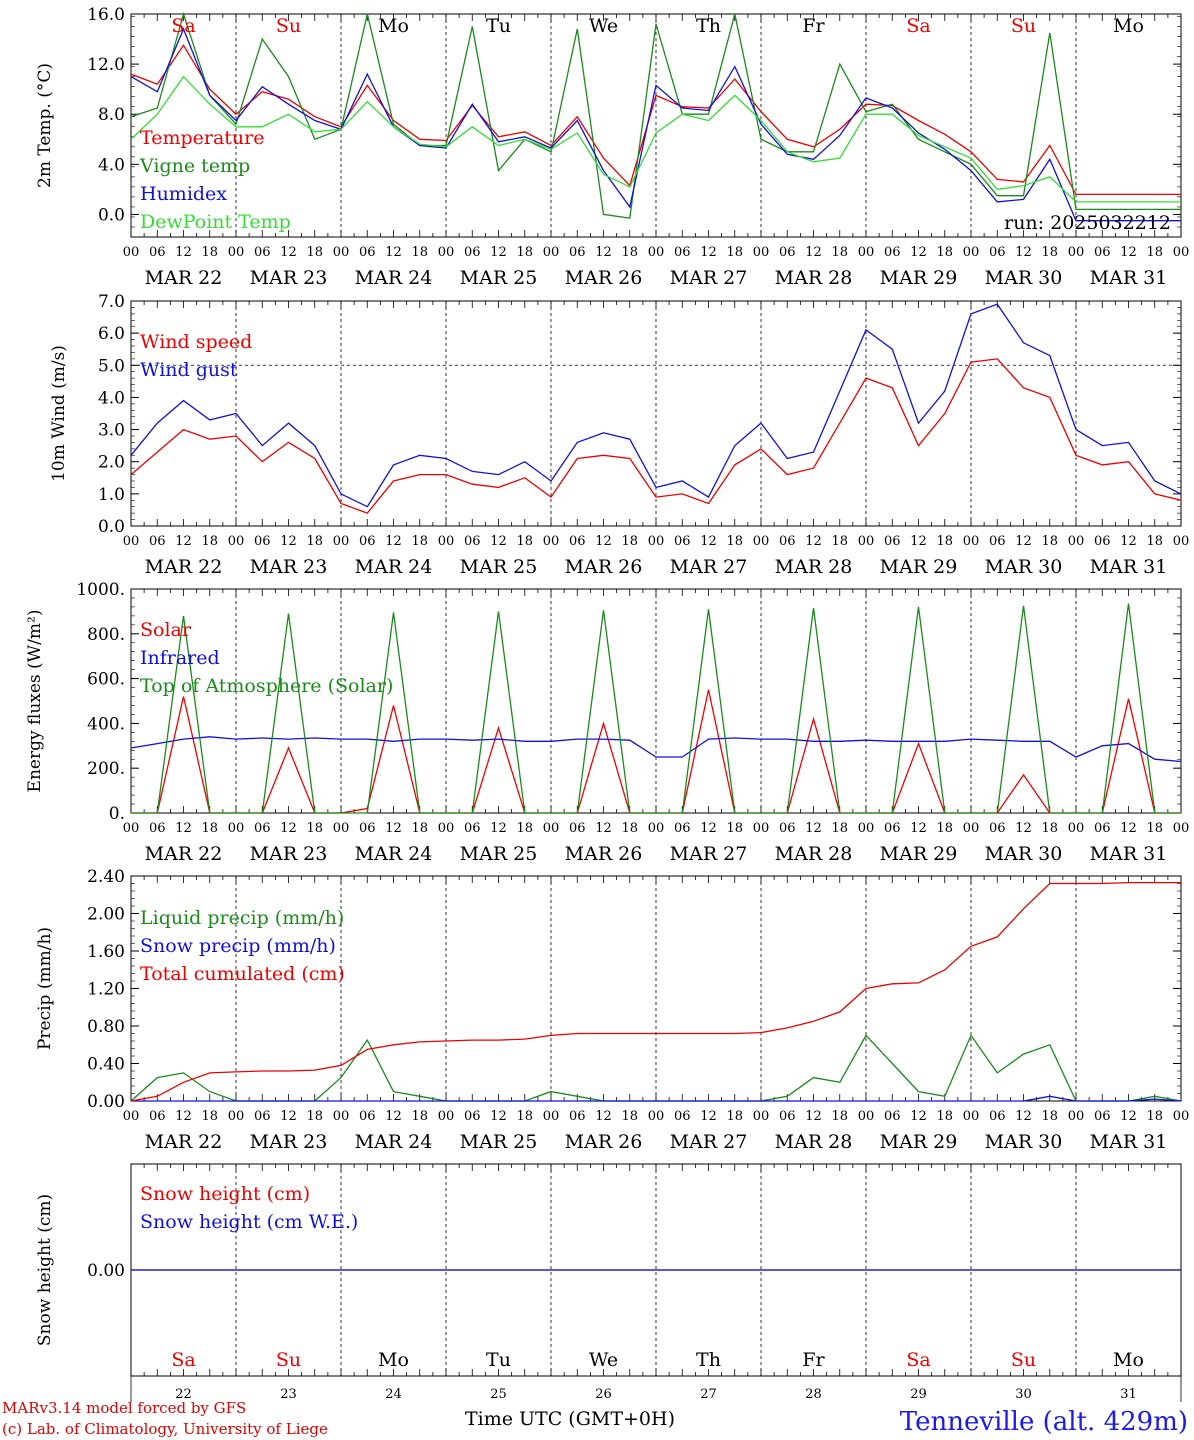  What do you see at coordinates (166, 630) in the screenshot?
I see `legend-entry: Solar` at bounding box center [166, 630].